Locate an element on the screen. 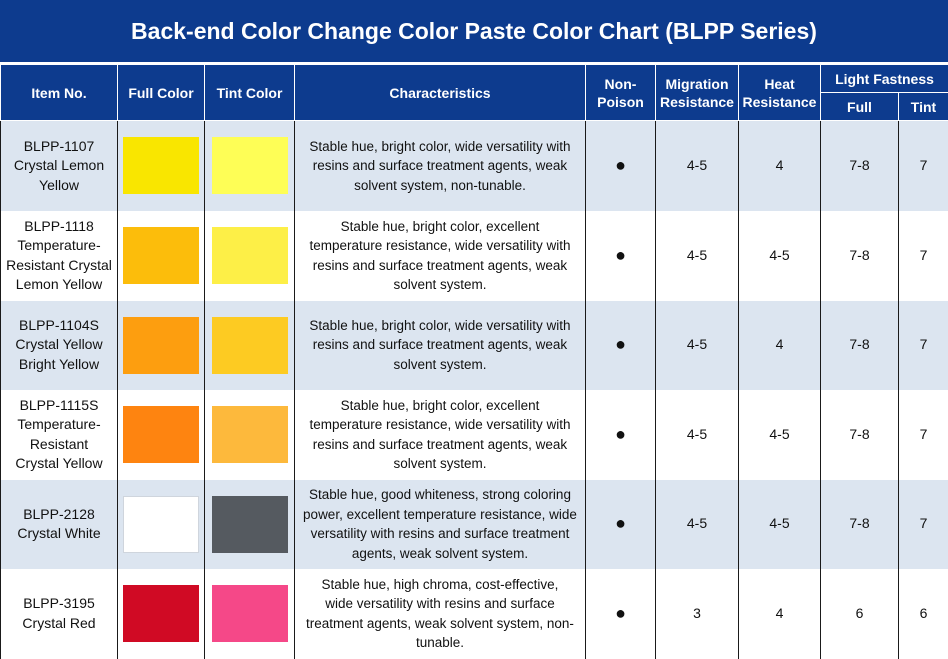 Image resolution: width=948 pixels, height=659 pixels. item-number-line: Crystal Yellow is located at coordinates (59, 463).